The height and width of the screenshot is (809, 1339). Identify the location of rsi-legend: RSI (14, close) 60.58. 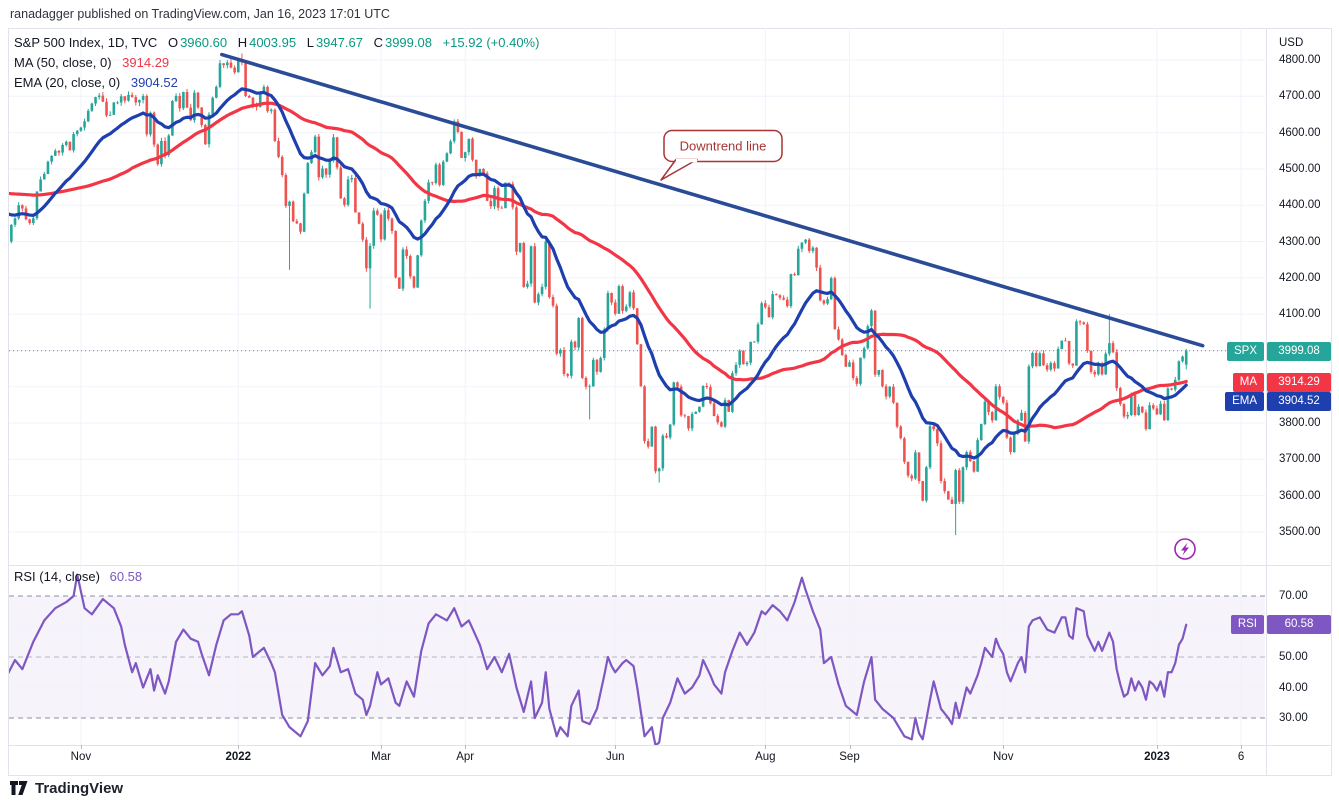
(78, 576).